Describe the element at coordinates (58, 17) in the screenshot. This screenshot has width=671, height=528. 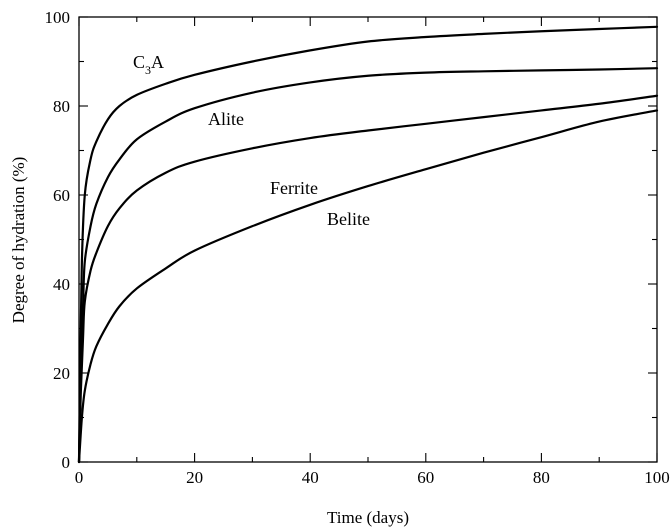
I see `y-tick-label: 100` at that location.